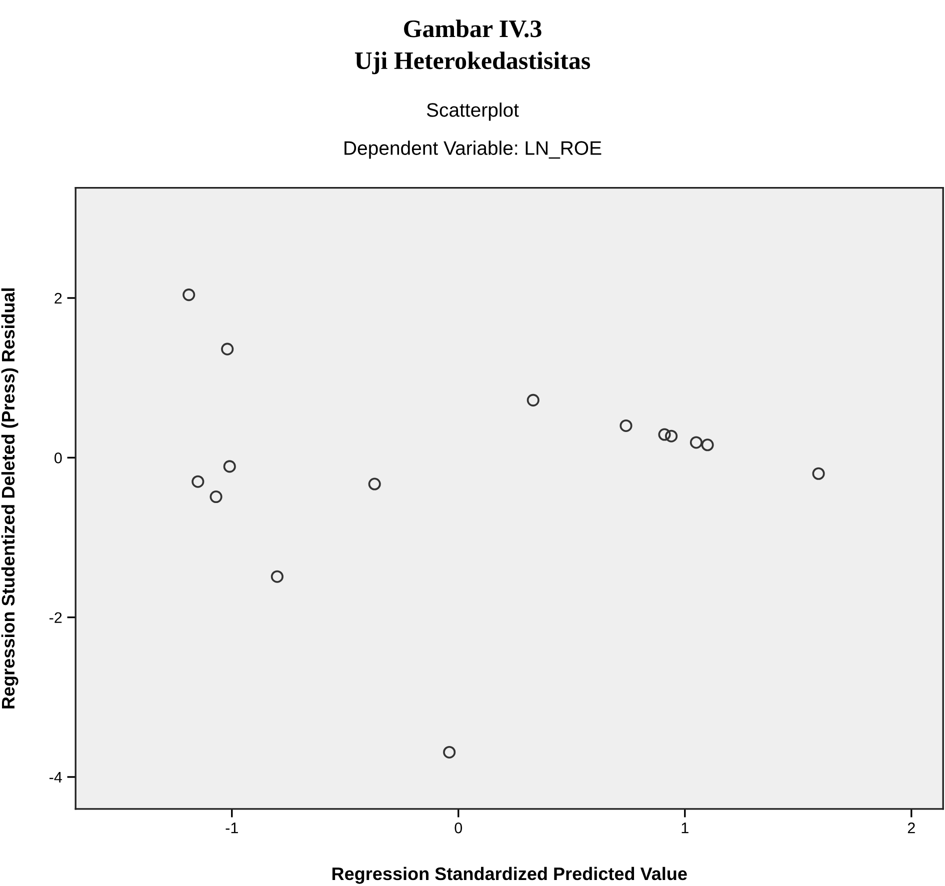  Describe the element at coordinates (56, 777) in the screenshot. I see `y-tick-label: -4` at that location.